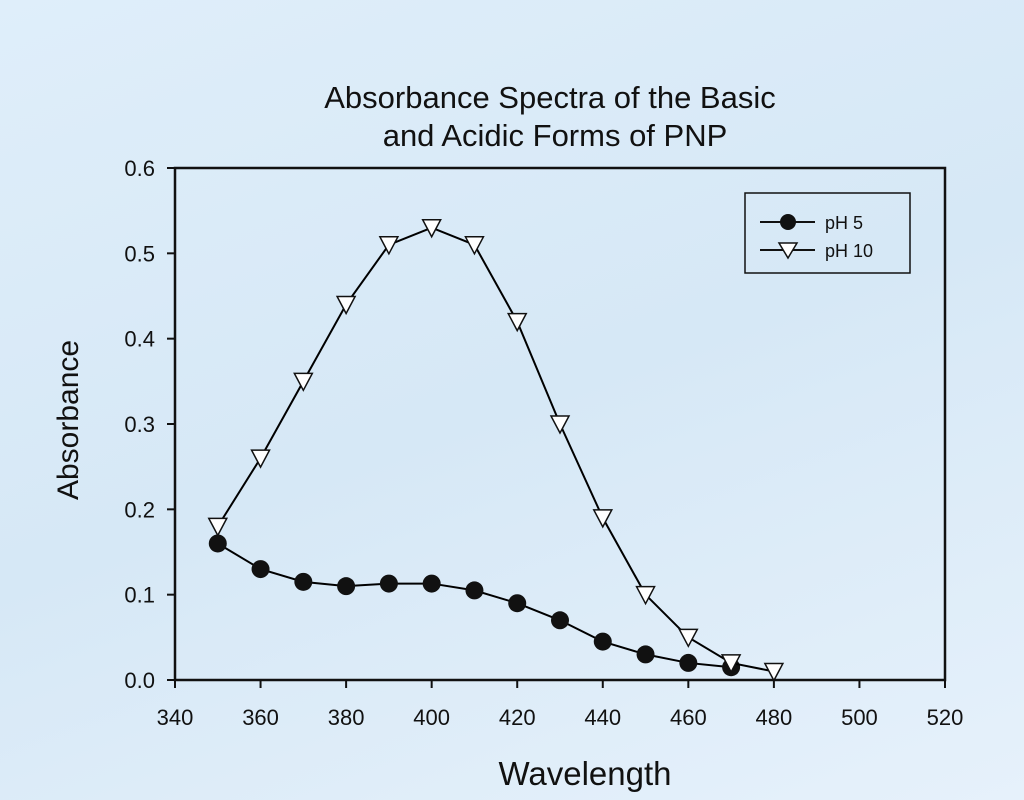 The image size is (1024, 800). What do you see at coordinates (139, 168) in the screenshot?
I see `y-tick-label: 0.6` at bounding box center [139, 168].